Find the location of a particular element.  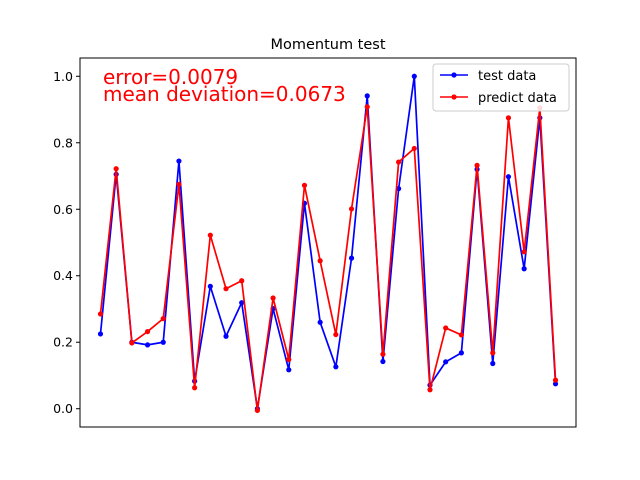

legend-marker-predict-data is located at coordinates (454, 97).